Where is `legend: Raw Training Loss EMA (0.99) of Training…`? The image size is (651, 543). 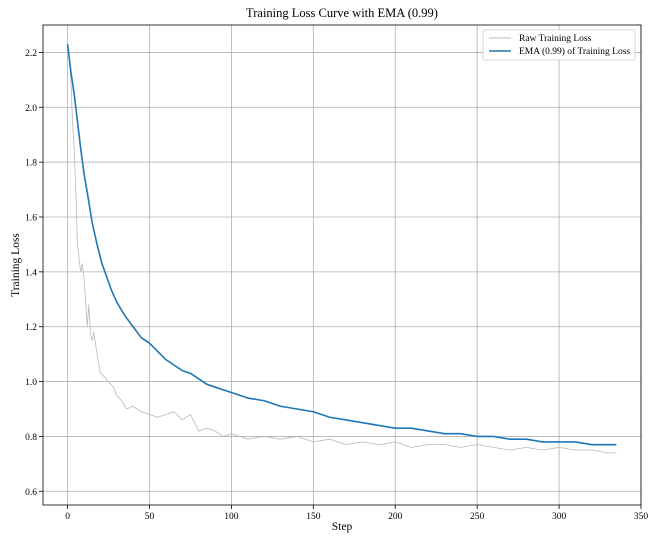
legend: Raw Training Loss EMA (0.99) of Training… is located at coordinates (559, 45).